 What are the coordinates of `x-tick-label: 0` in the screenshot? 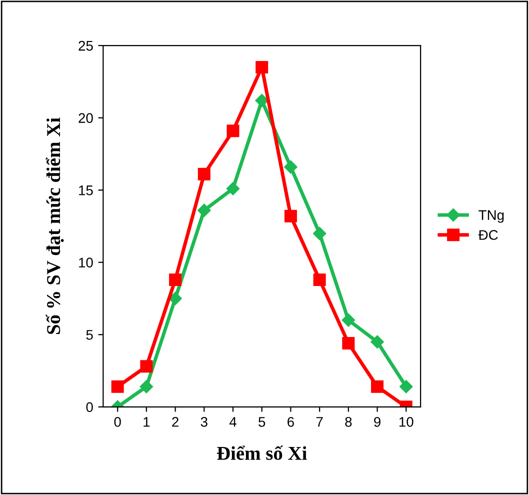 It's located at (117, 421).